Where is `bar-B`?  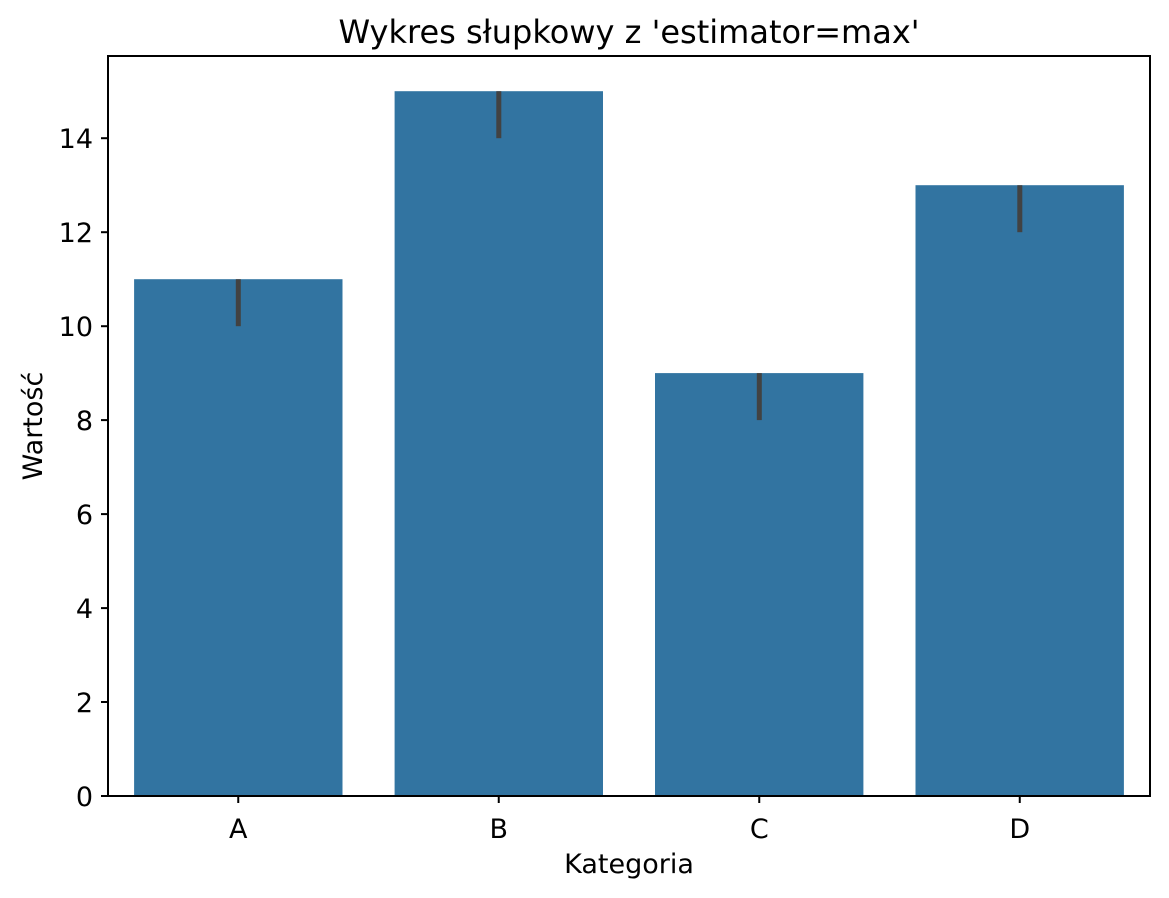 bar-B is located at coordinates (498, 443).